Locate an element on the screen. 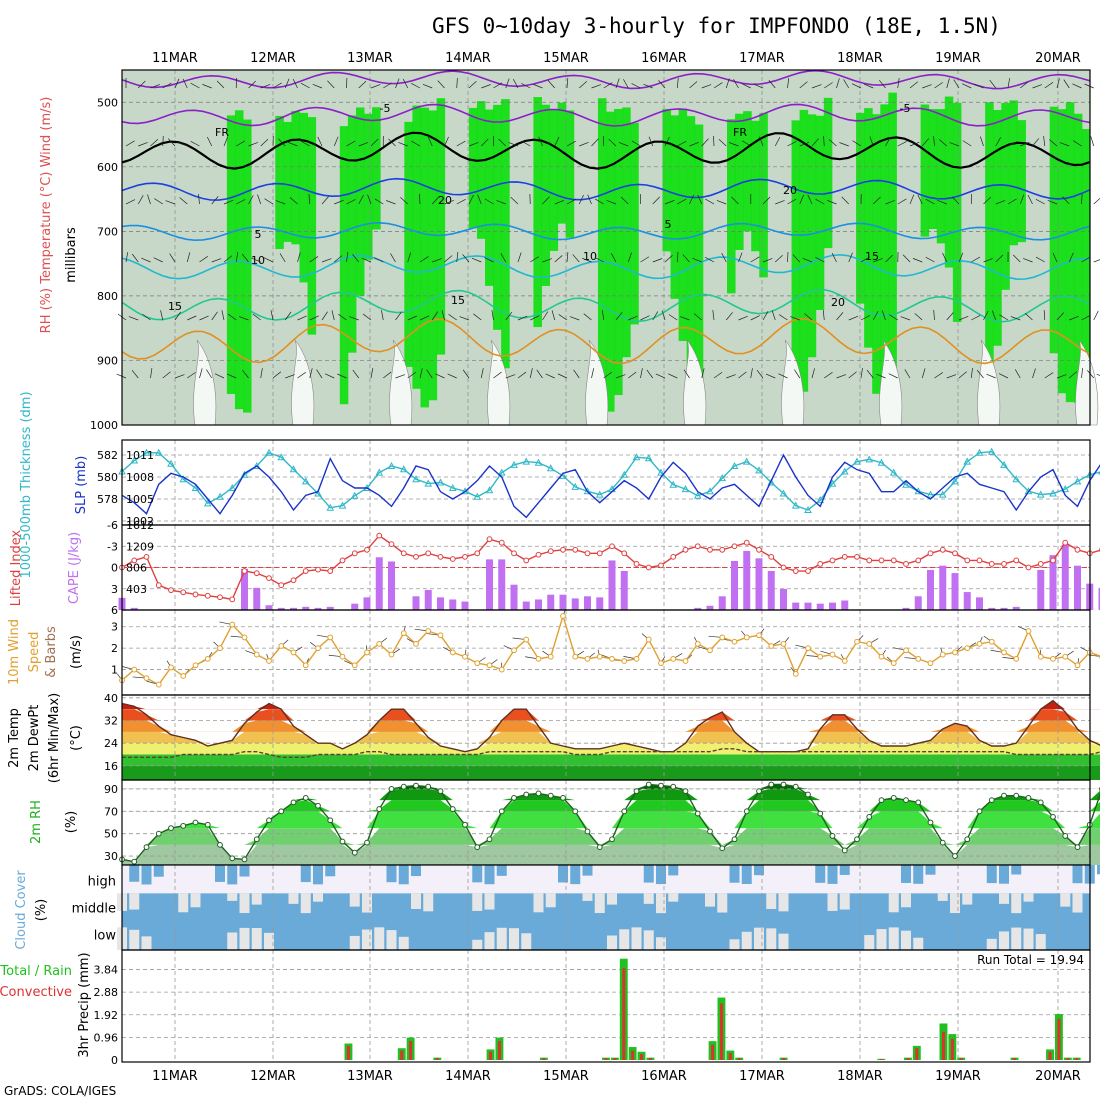 The width and height of the screenshot is (1100, 1100). lifted-tick: 6 is located at coordinates (114, 610).